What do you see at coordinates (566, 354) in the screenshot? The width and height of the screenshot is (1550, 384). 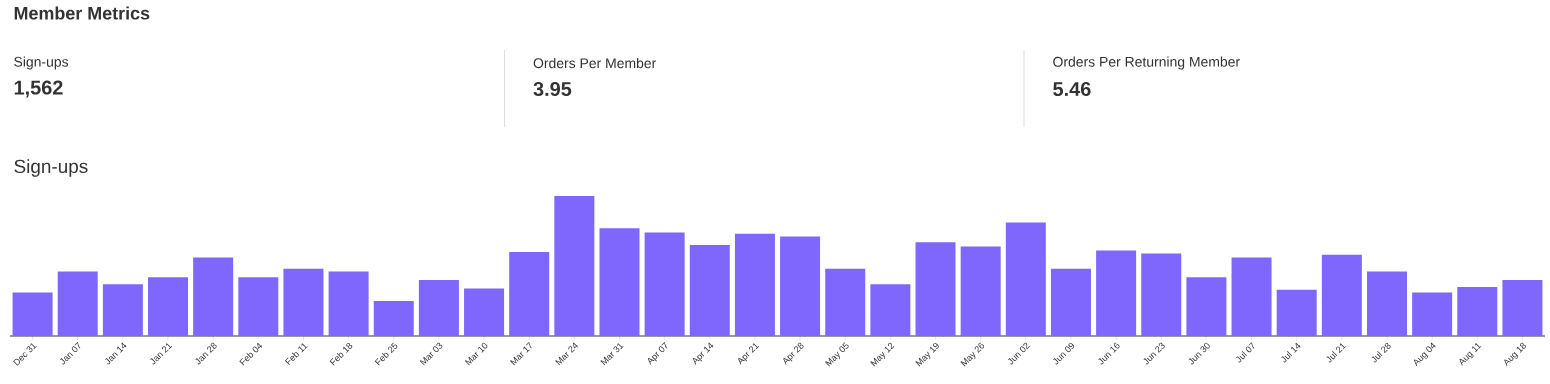 I see `x-tick-label: Mar 24` at bounding box center [566, 354].